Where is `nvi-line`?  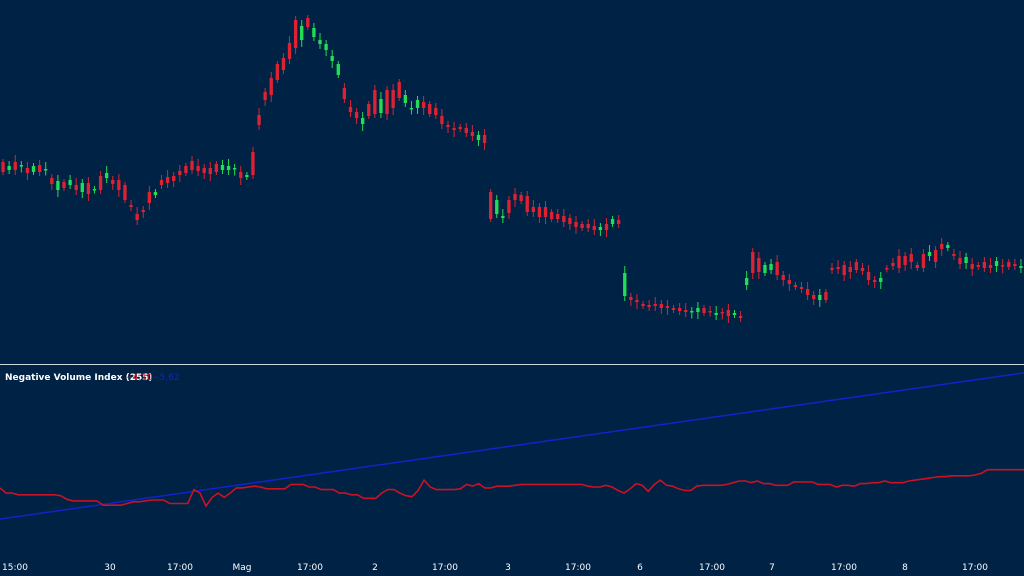
nvi-line is located at coordinates (512, 488).